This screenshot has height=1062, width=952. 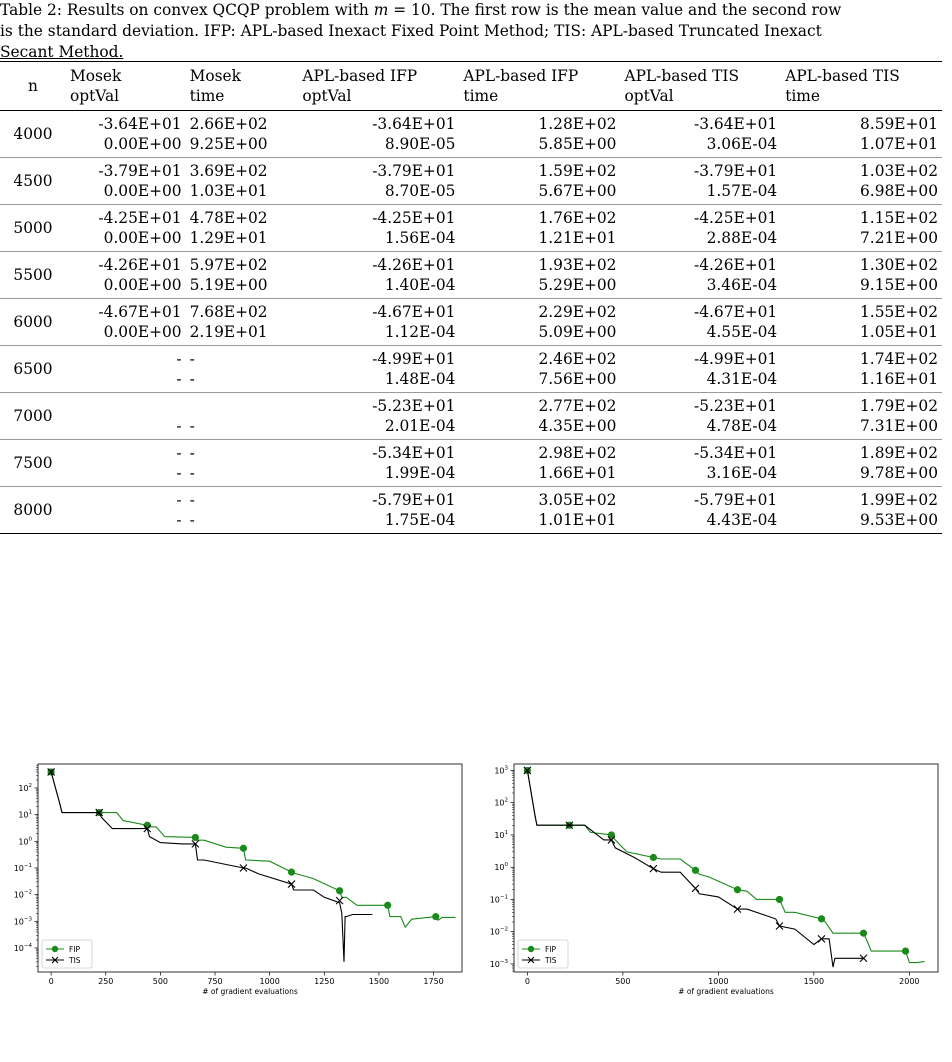 What do you see at coordinates (269, 981) in the screenshot?
I see `x-tick-label: 1000` at bounding box center [269, 981].